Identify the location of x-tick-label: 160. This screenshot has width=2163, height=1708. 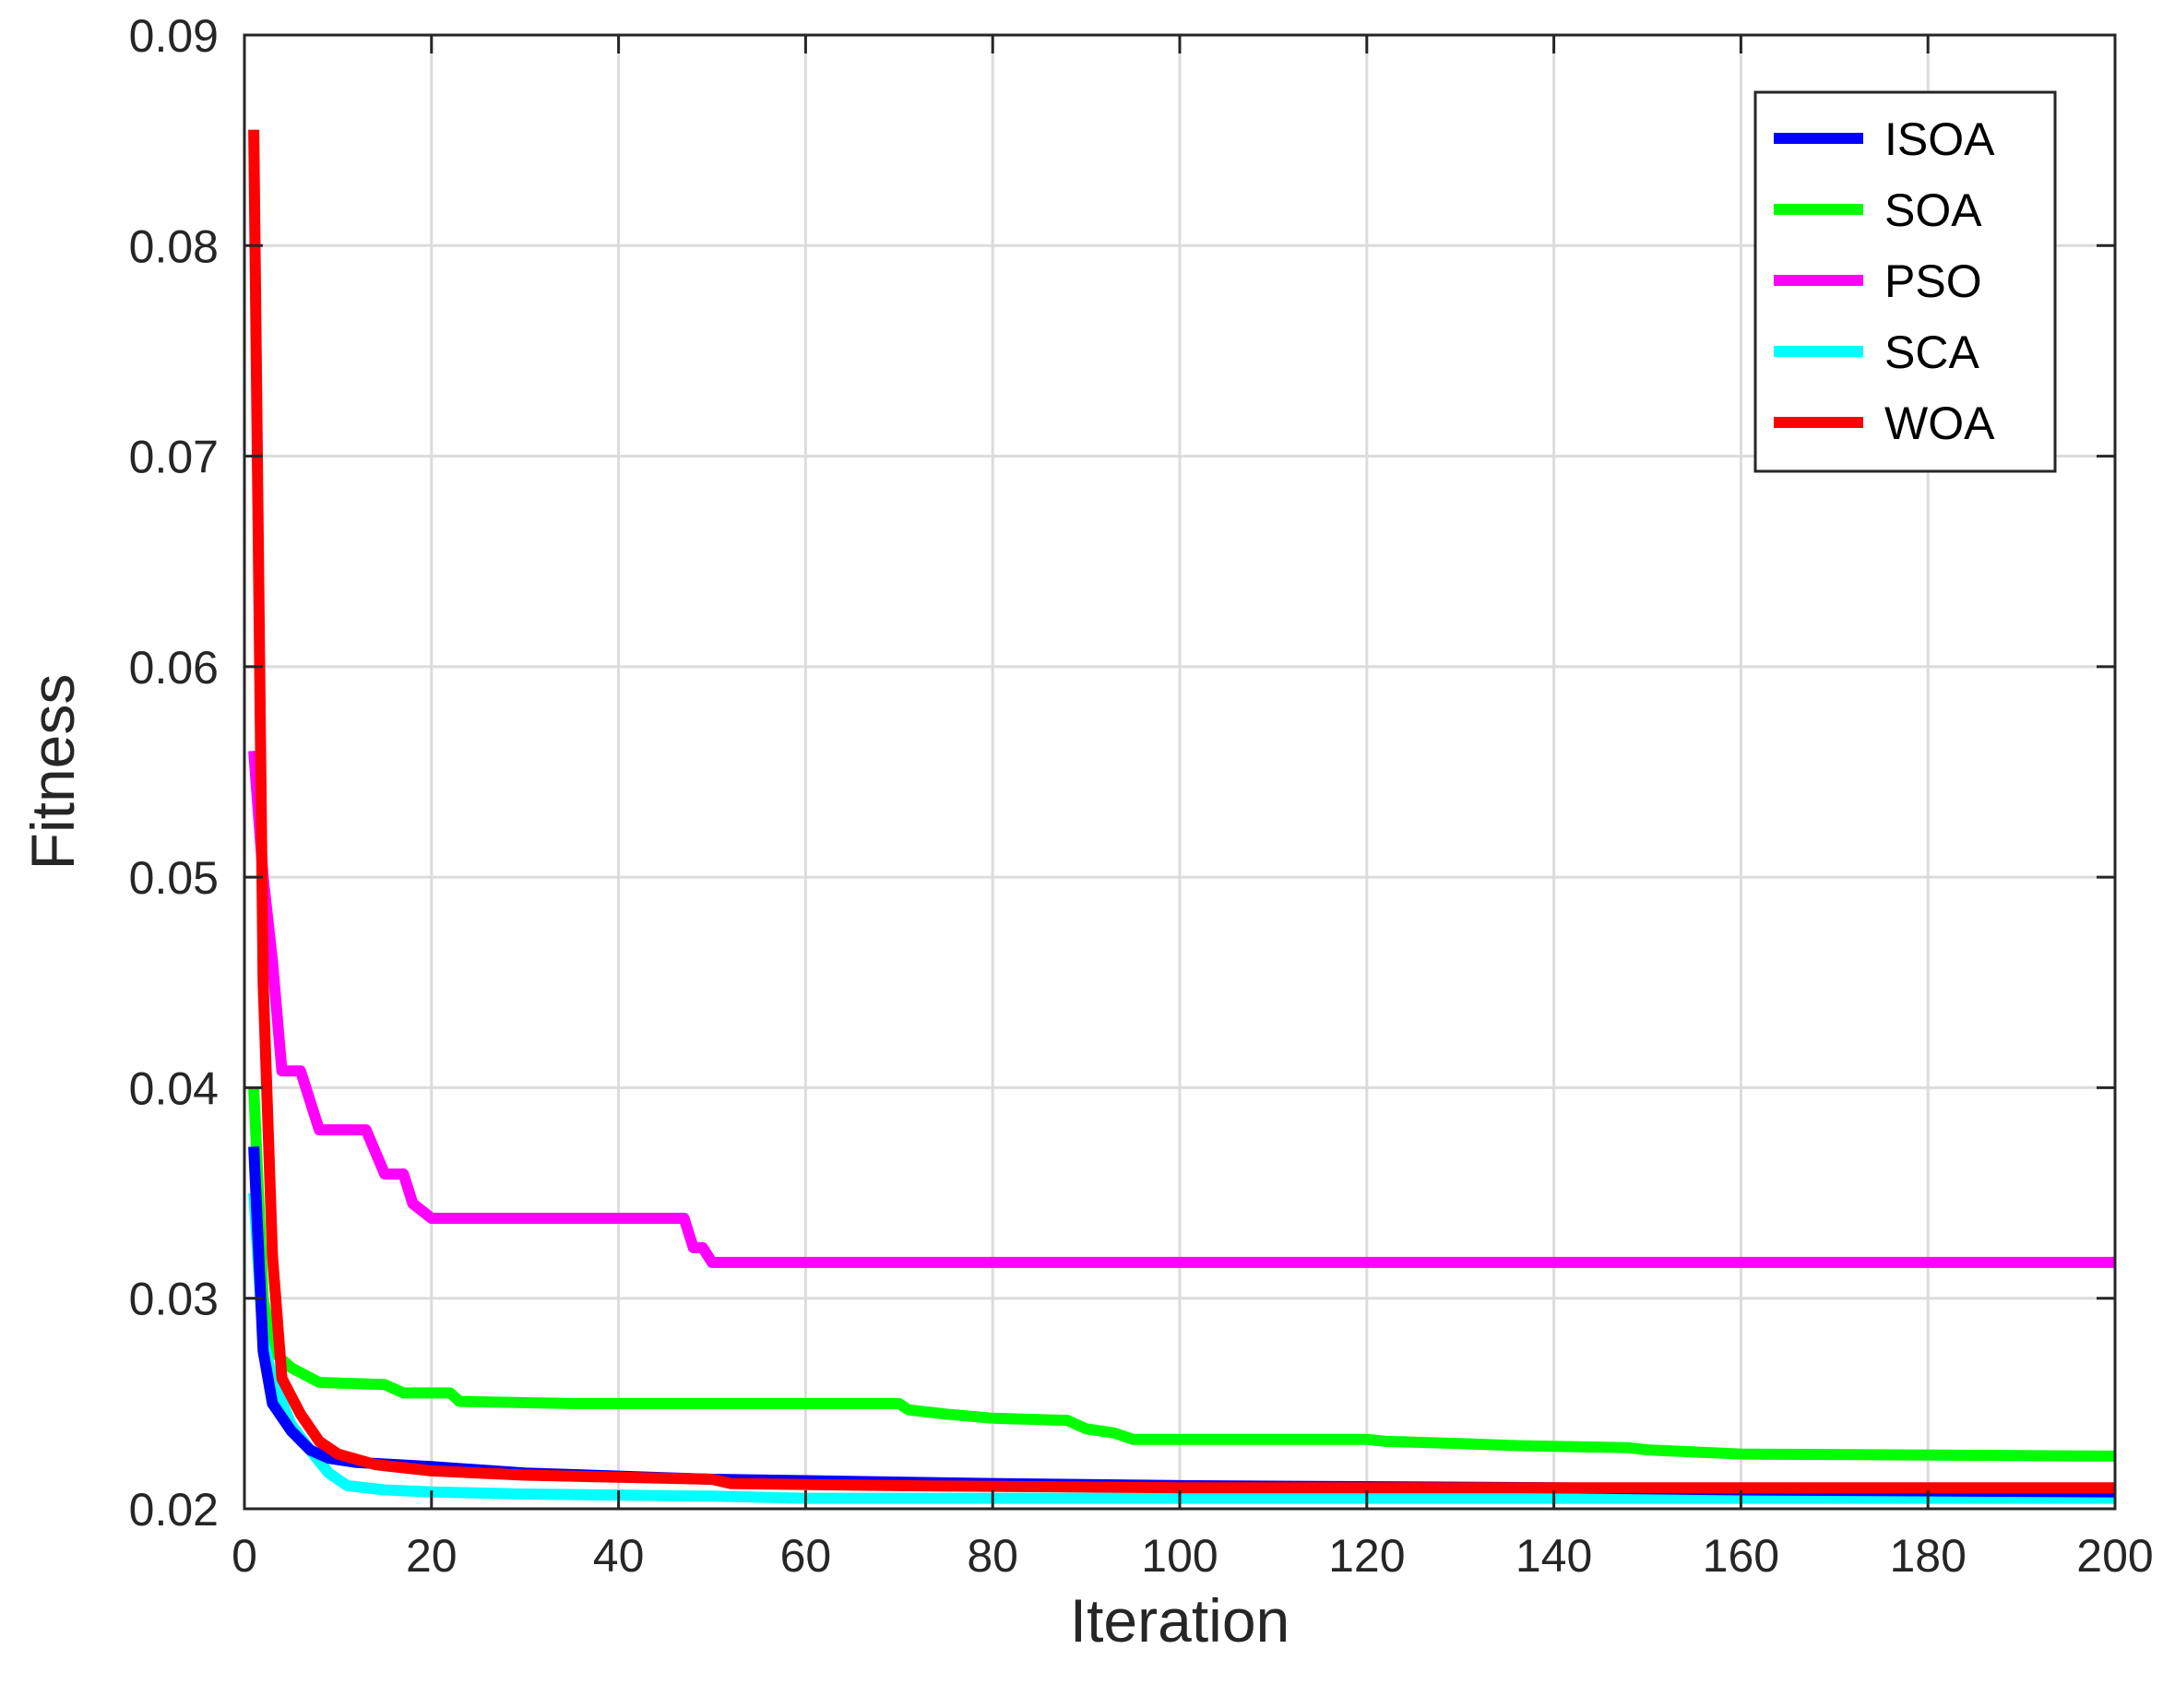
(1741, 1556).